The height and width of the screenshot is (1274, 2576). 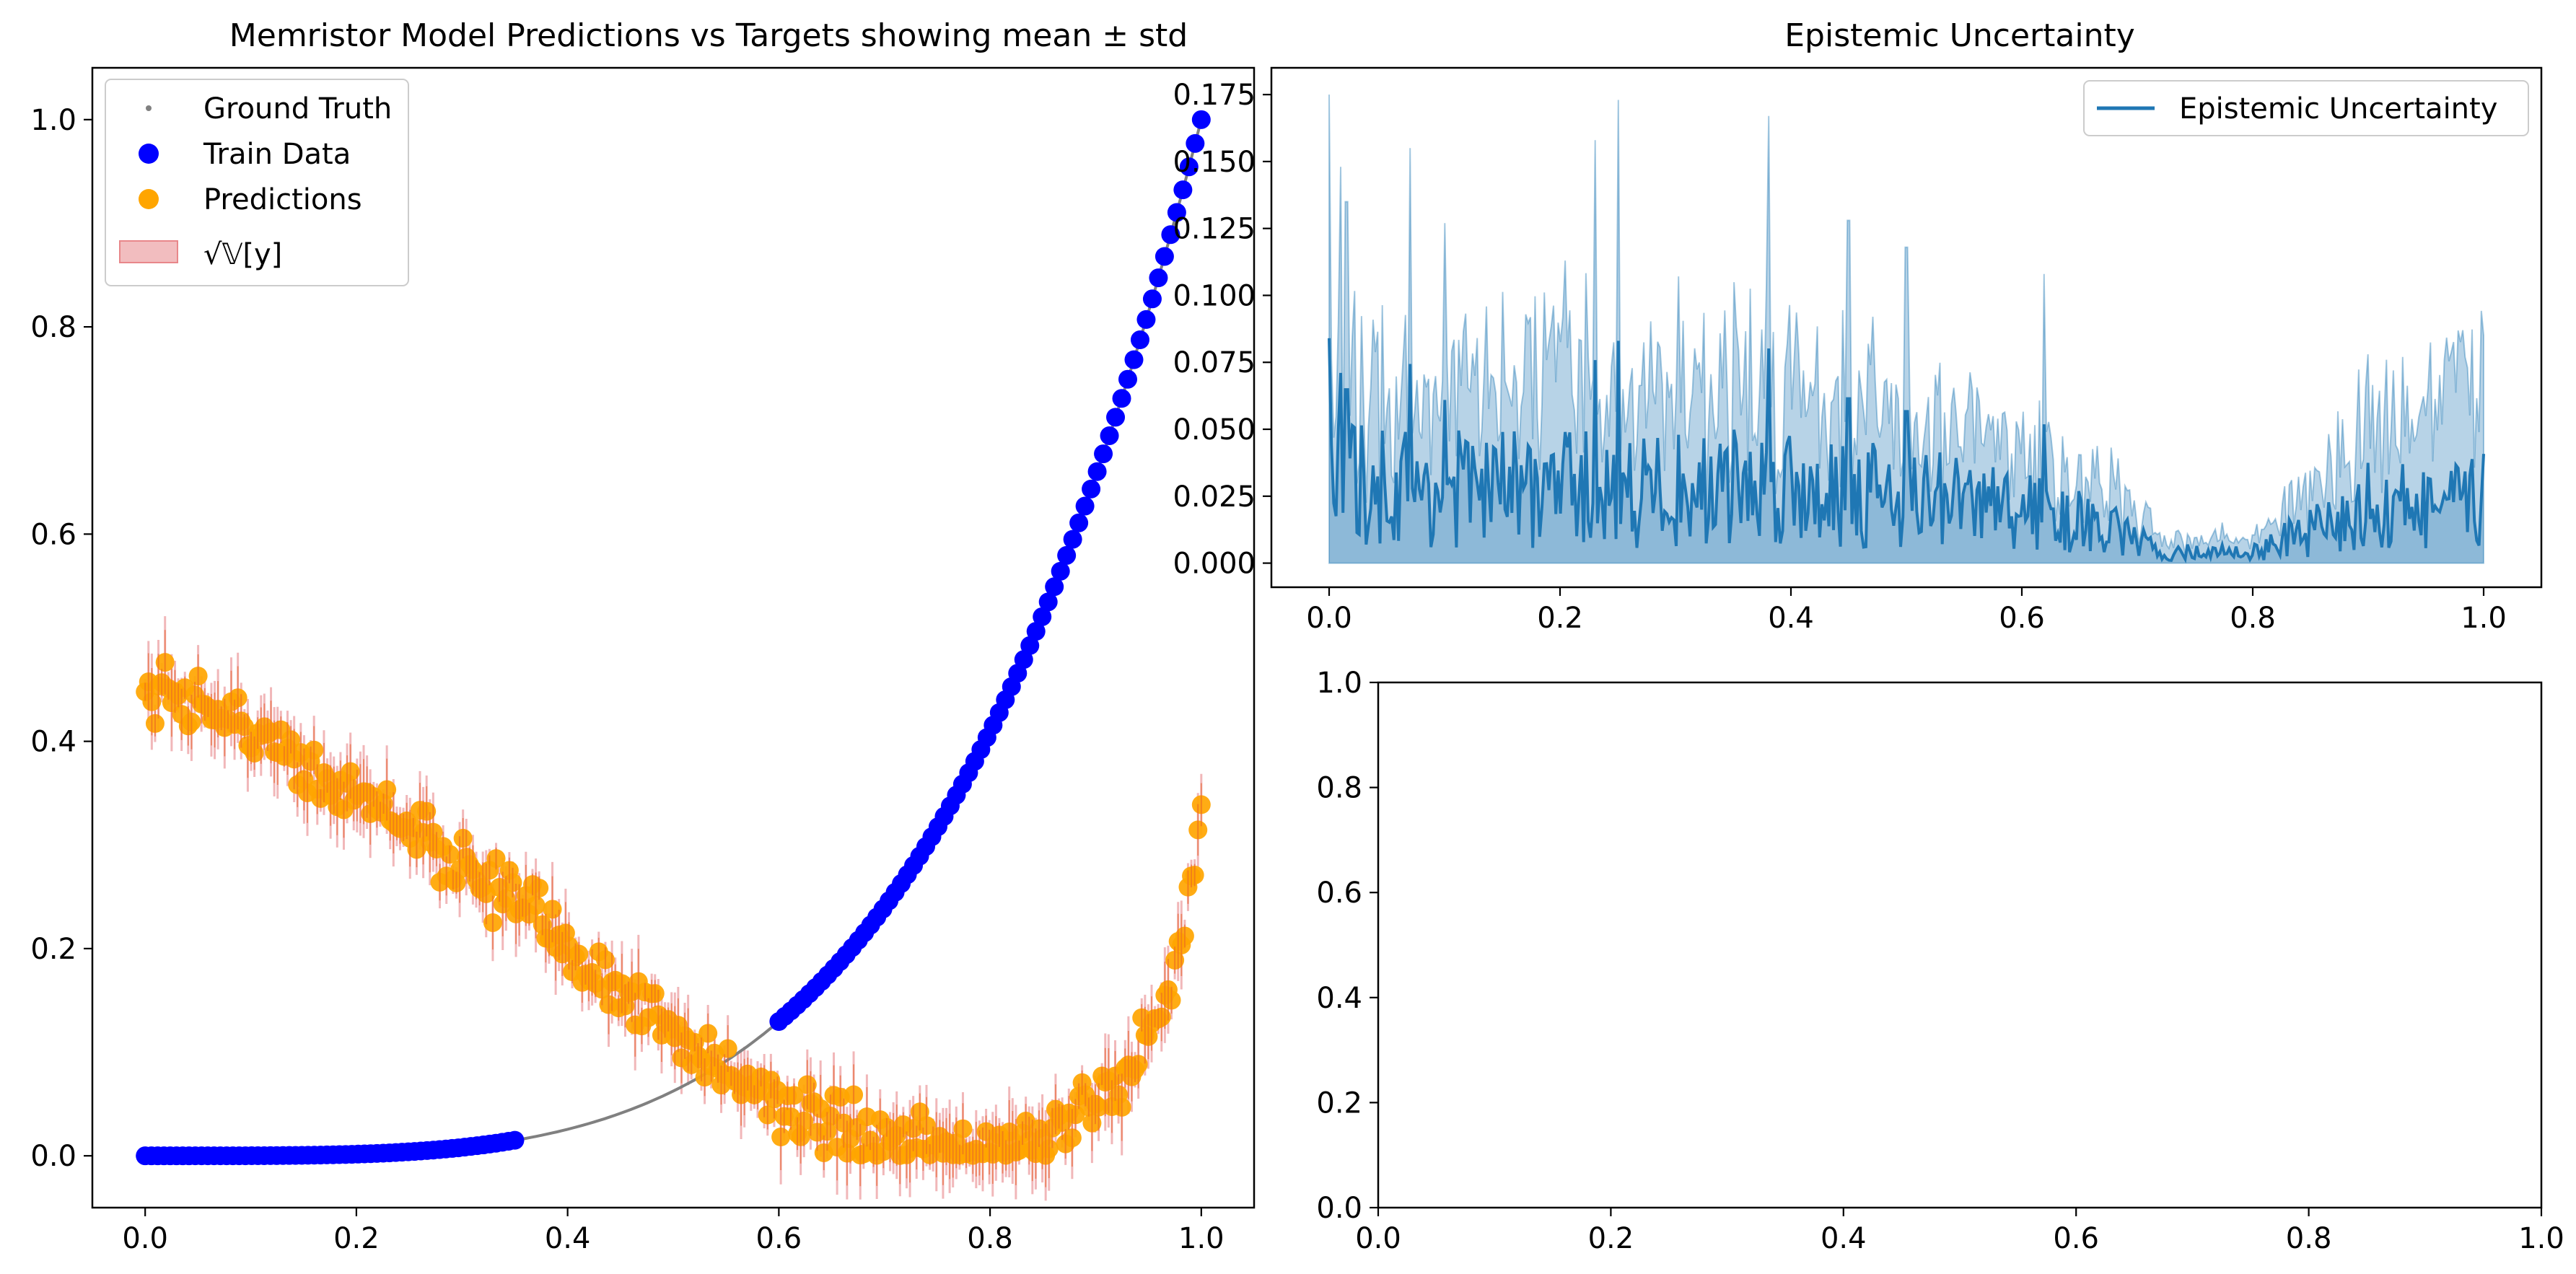 I want to click on predictions-ytick-label: 0.2, so click(x=53, y=949).